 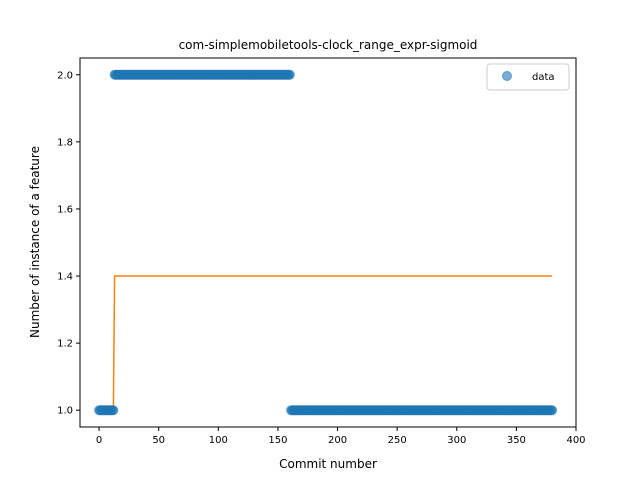 I want to click on y-tick-label: 1.8, so click(x=65, y=142).